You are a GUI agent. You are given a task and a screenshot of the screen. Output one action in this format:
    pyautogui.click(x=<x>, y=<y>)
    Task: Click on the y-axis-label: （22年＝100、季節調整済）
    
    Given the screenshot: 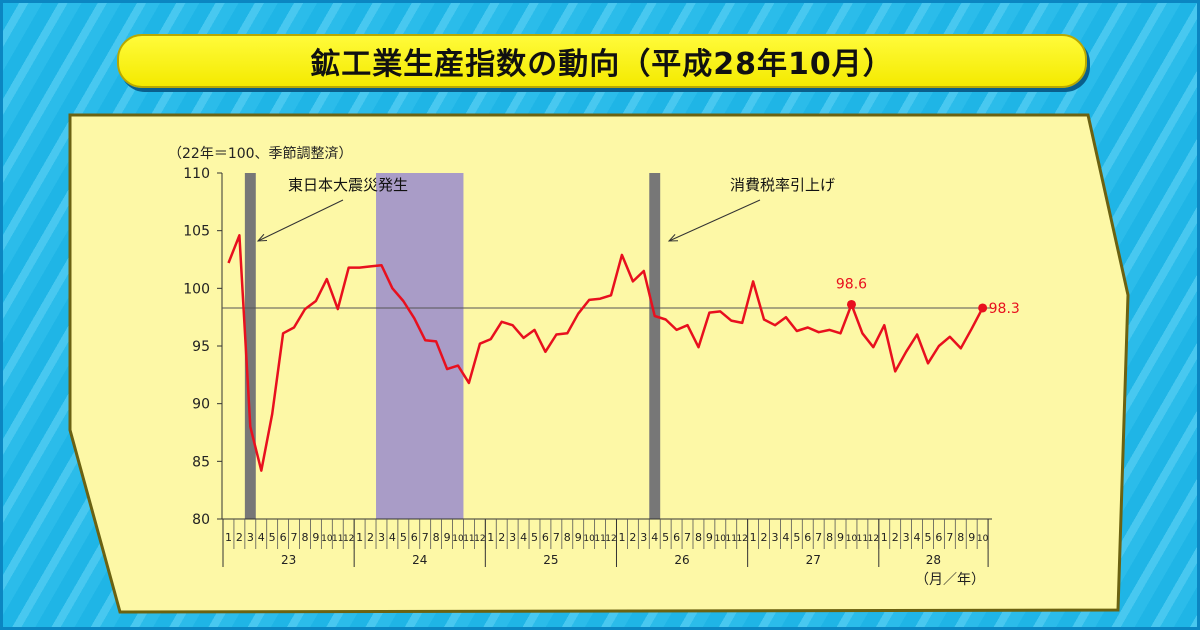 What is the action you would take?
    pyautogui.click(x=260, y=153)
    